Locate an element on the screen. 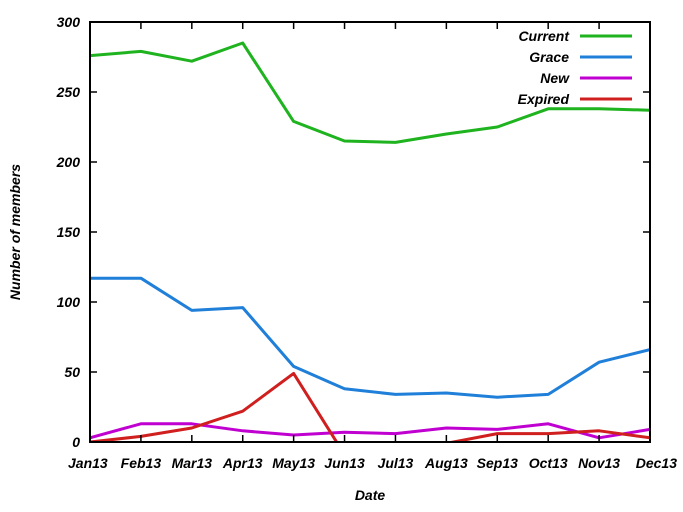 This screenshot has height=512, width=683. x-tick-label: Dec13 is located at coordinates (656, 463).